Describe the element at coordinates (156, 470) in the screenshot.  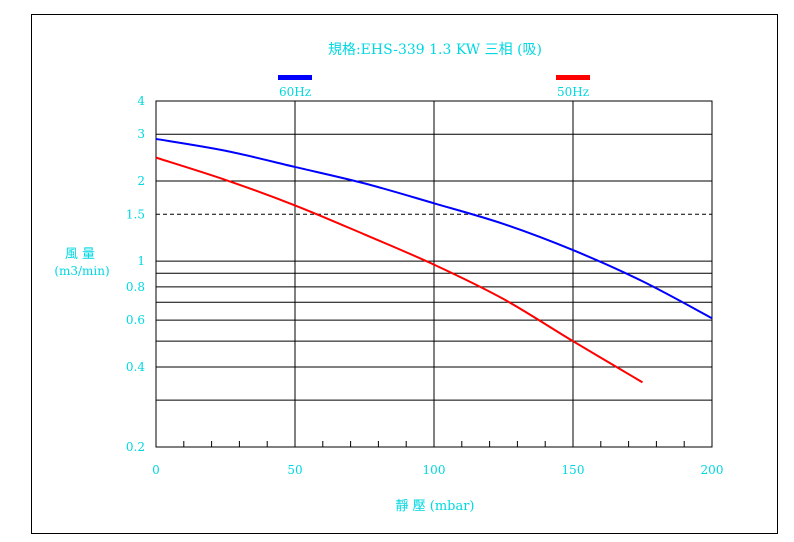
I see `x-tick-label: 0` at that location.